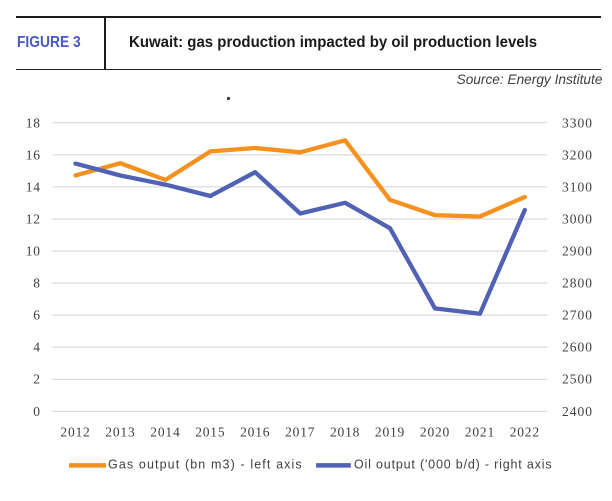 The width and height of the screenshot is (612, 501). Describe the element at coordinates (453, 465) in the screenshot. I see `svg-text:Oil output ('000 b/d) - right: Oil output ('000 b/d) - right axis` at that location.